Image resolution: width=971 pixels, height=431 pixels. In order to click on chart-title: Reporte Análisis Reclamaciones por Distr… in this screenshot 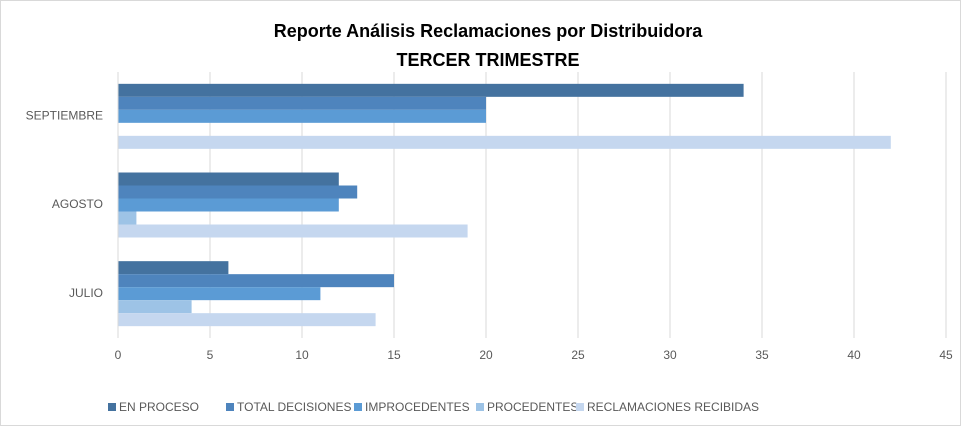, I will do `click(488, 31)`.